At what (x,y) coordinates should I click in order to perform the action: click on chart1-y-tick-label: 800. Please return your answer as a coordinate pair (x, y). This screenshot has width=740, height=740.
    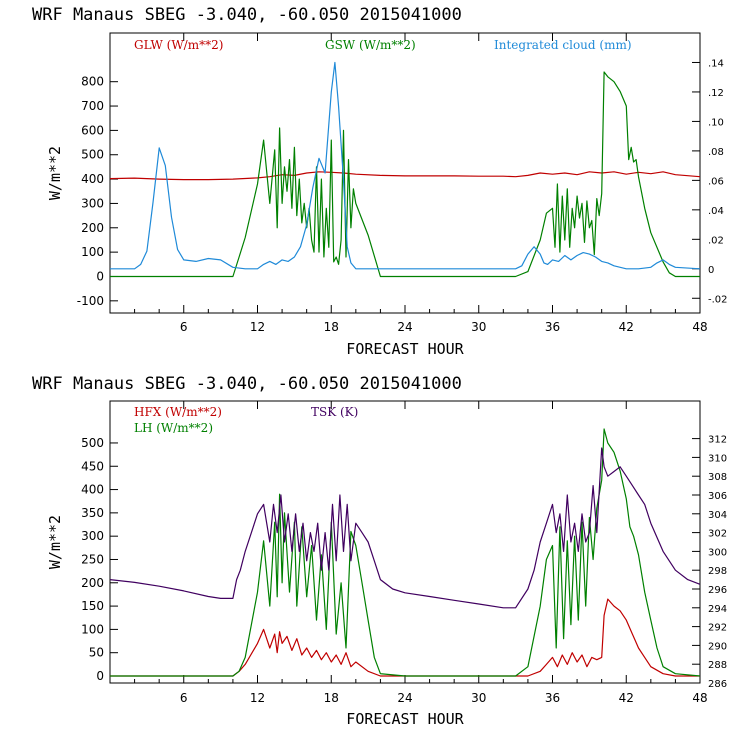
    Looking at the image, I should click on (92, 82).